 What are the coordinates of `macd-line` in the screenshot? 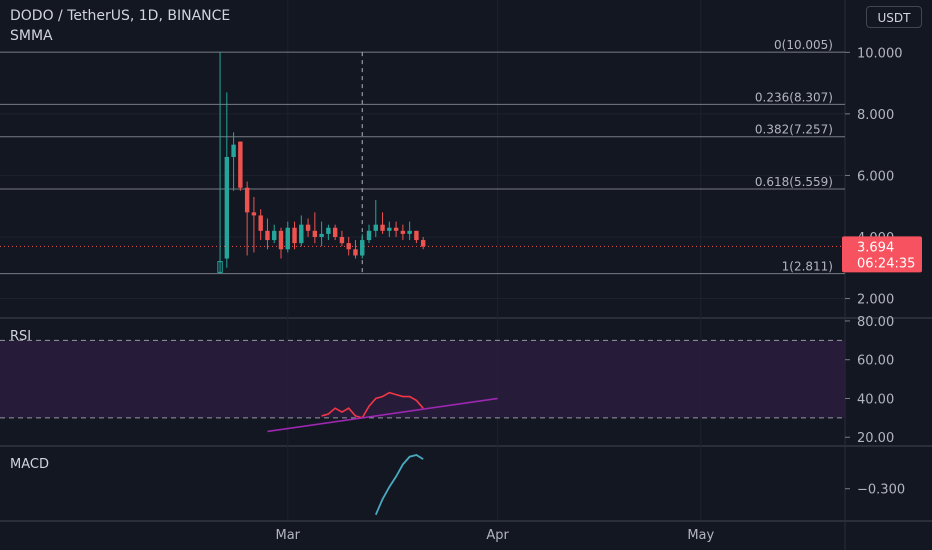 It's located at (399, 485).